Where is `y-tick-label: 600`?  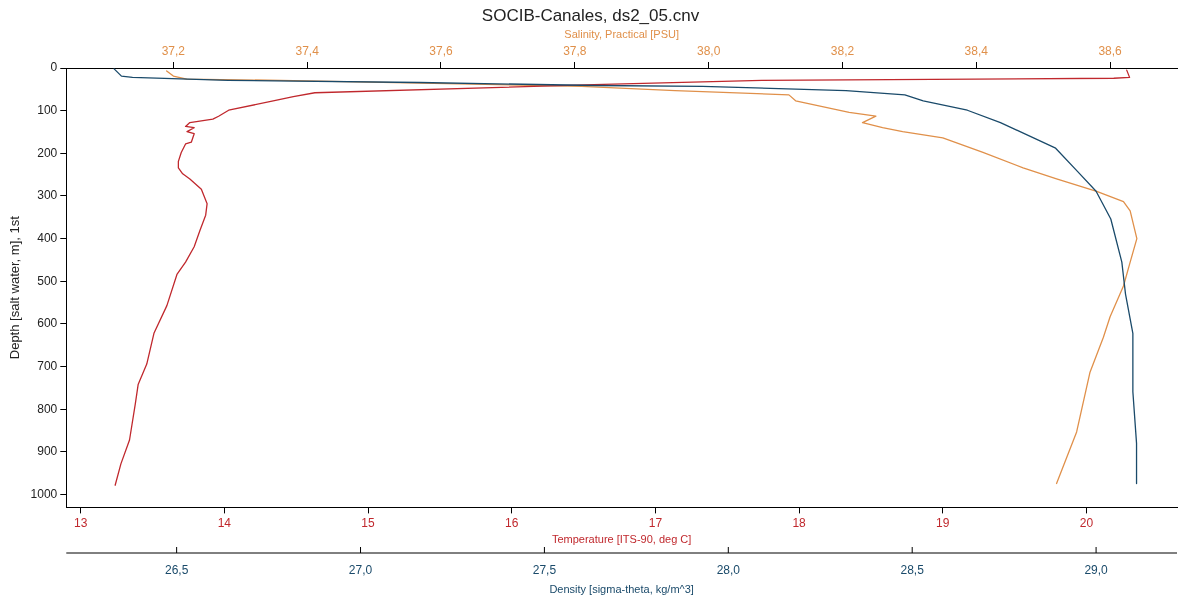 y-tick-label: 600 is located at coordinates (47, 323).